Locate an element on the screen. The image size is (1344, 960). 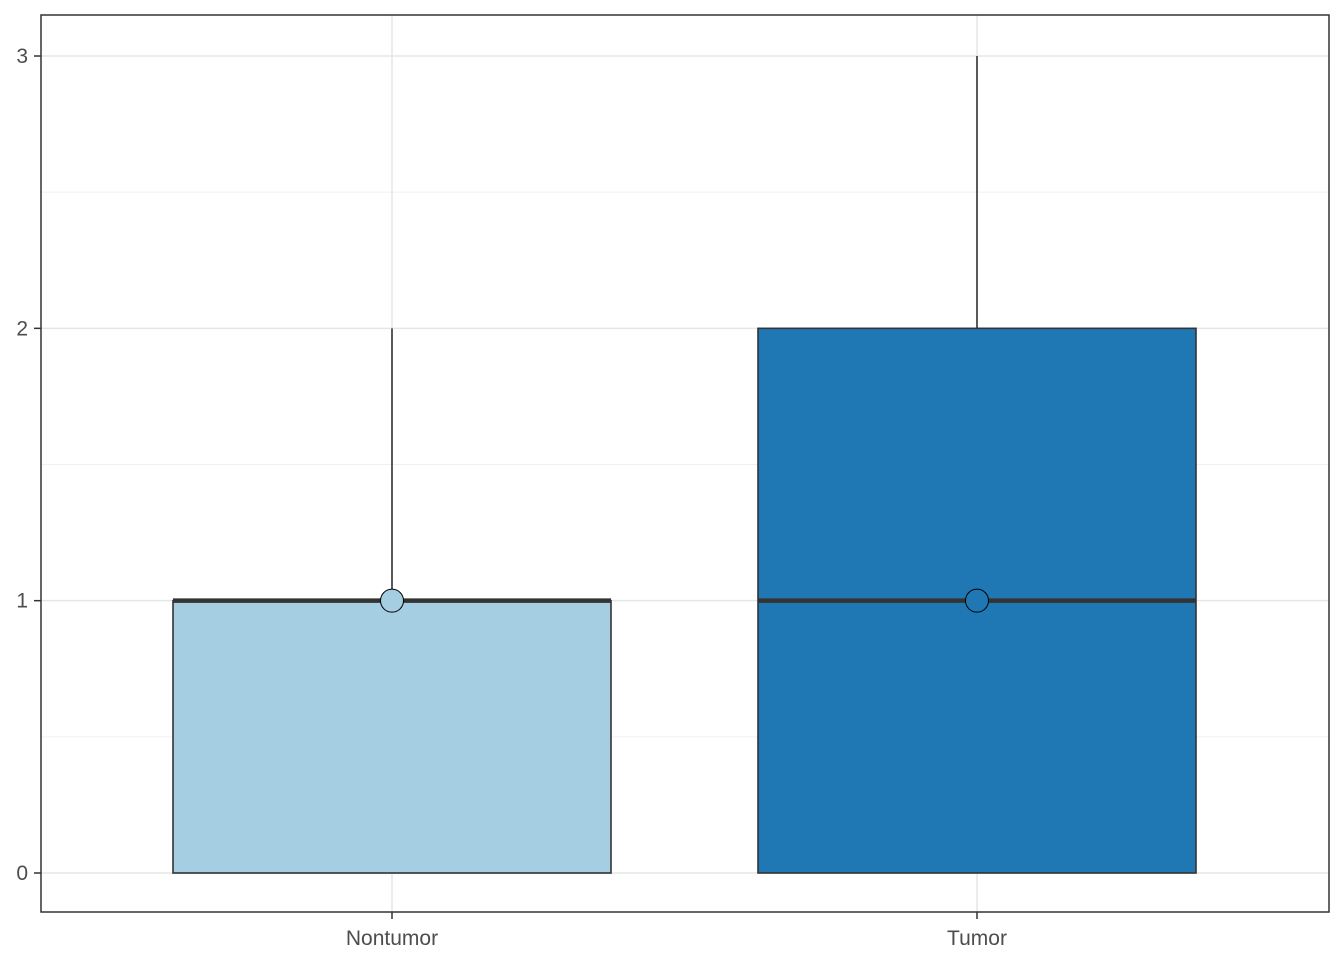
mean-point-tumor is located at coordinates (977, 600).